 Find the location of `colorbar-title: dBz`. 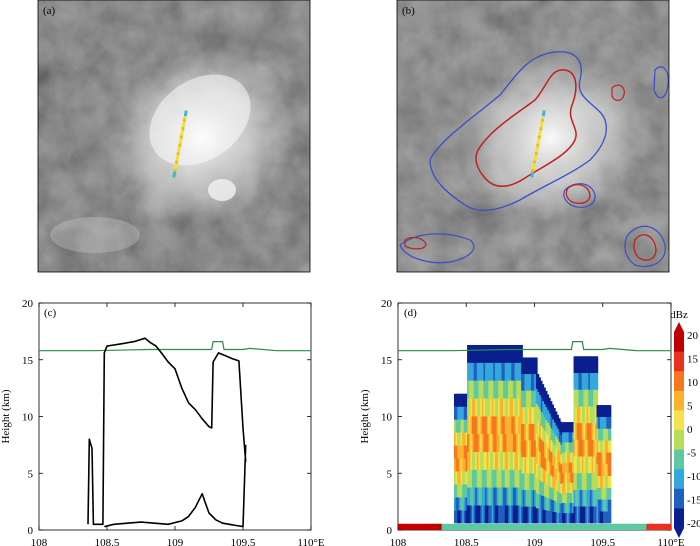

colorbar-title: dBz is located at coordinates (679, 315).